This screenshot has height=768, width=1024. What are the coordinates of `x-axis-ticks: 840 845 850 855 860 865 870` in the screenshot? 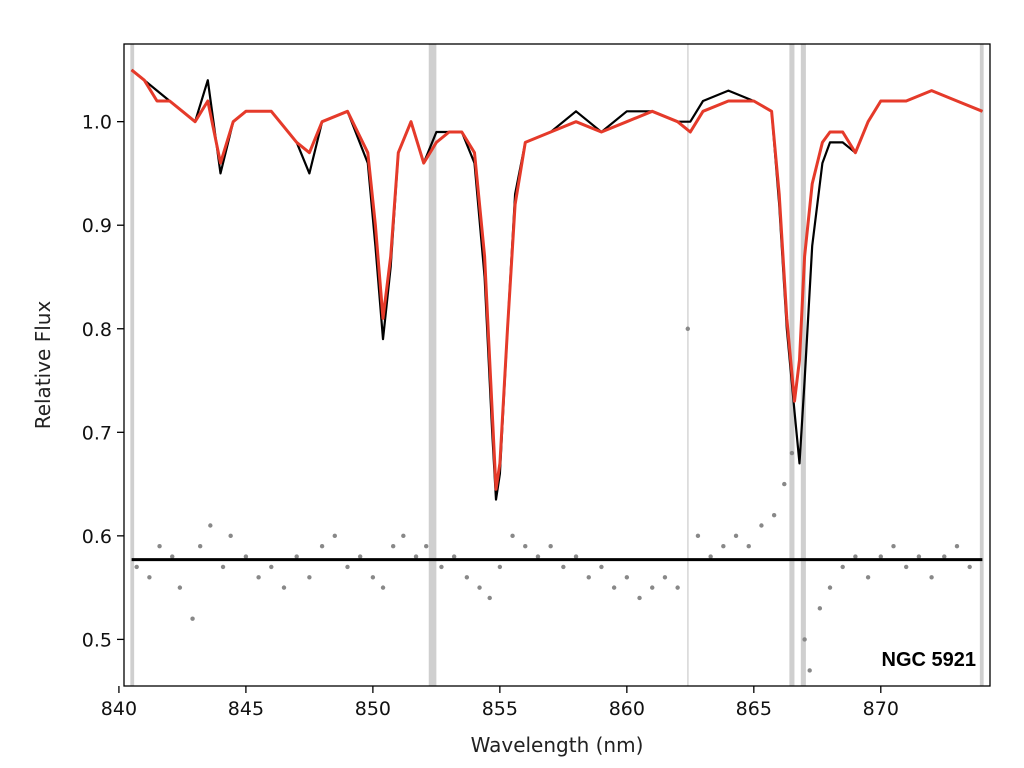 It's located at (500, 703).